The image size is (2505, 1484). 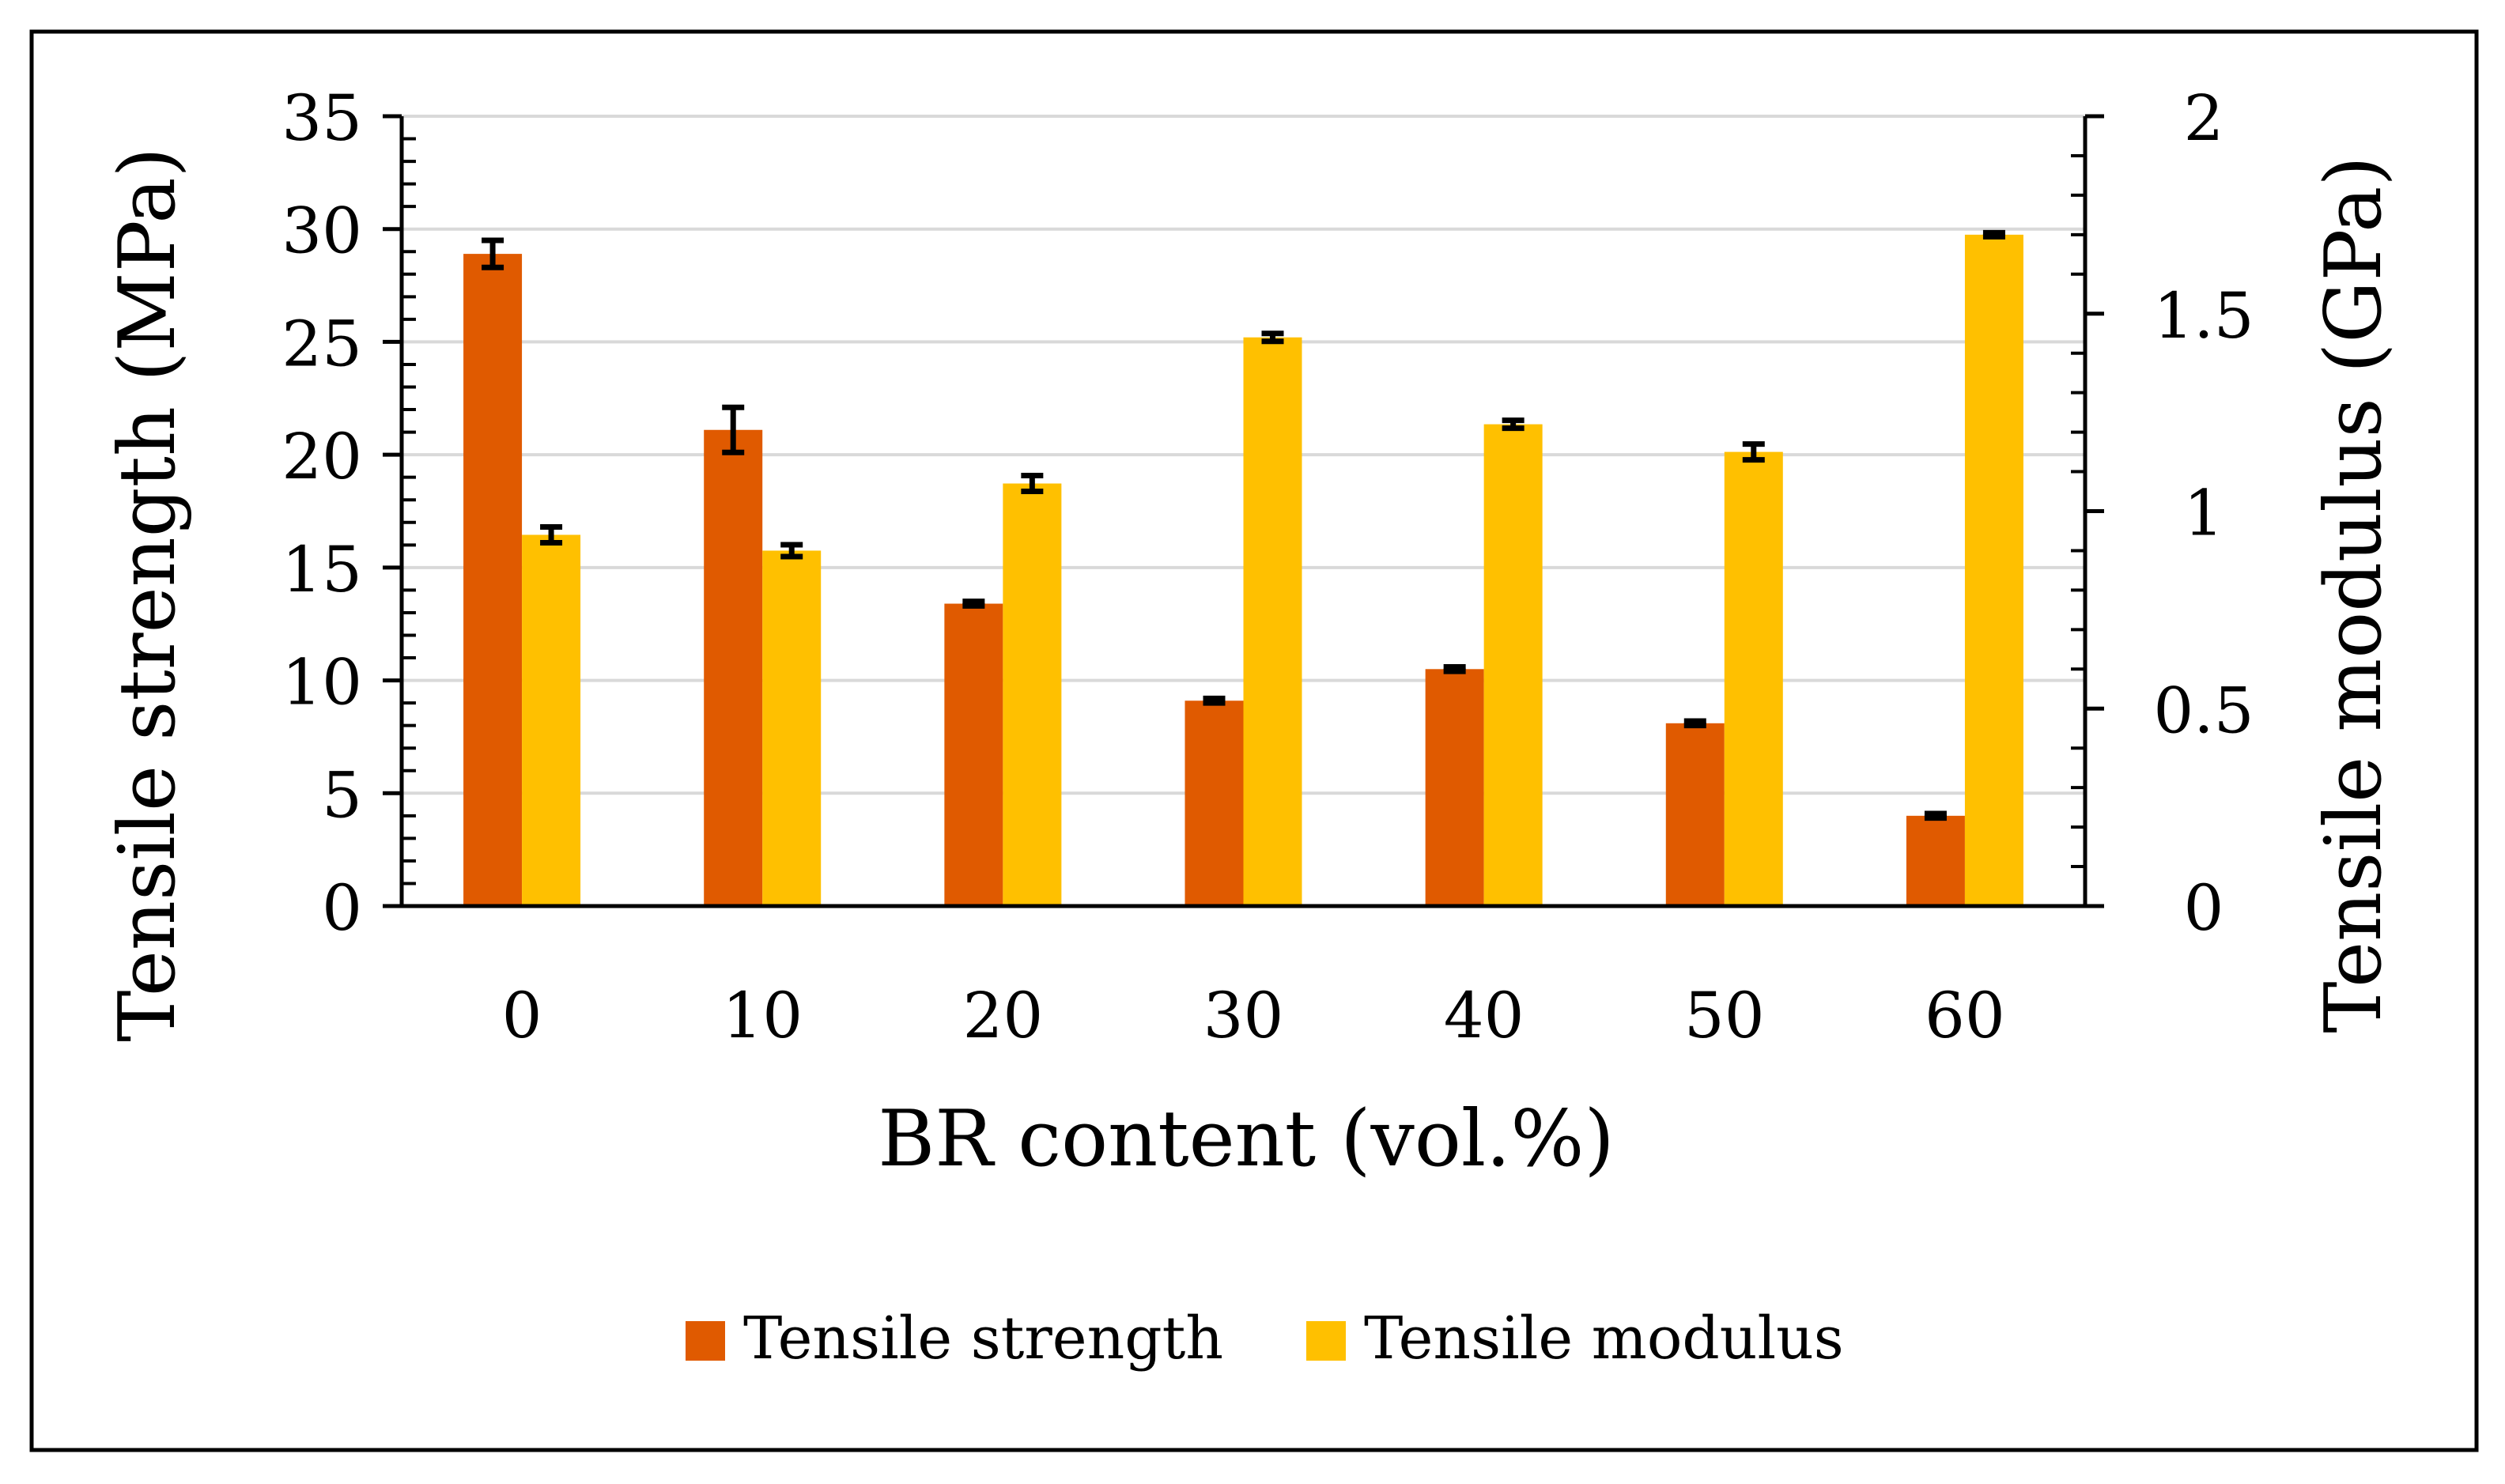 I want to click on x-tick-label: 40, so click(x=1485, y=1015).